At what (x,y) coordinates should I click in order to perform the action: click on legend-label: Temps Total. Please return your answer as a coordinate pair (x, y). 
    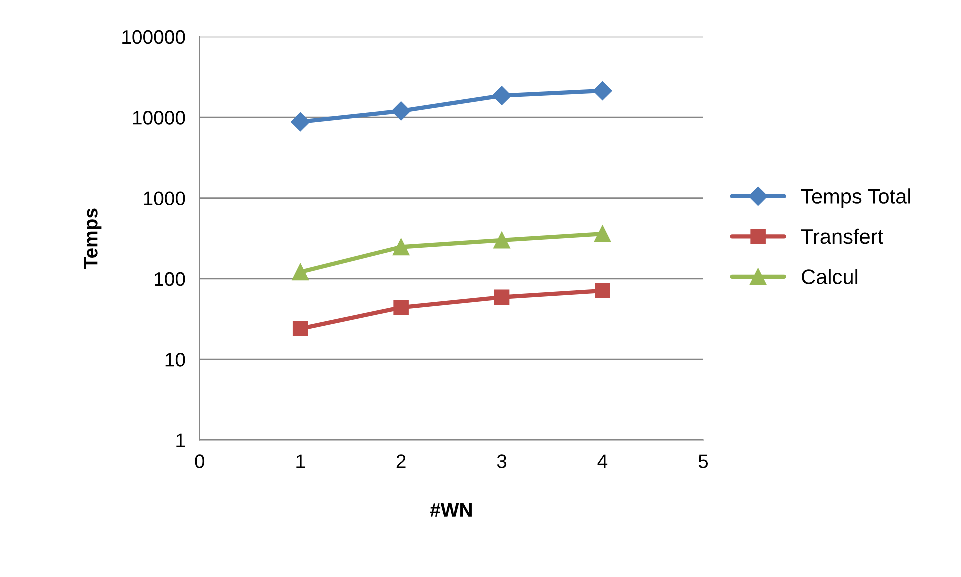
    Looking at the image, I should click on (855, 198).